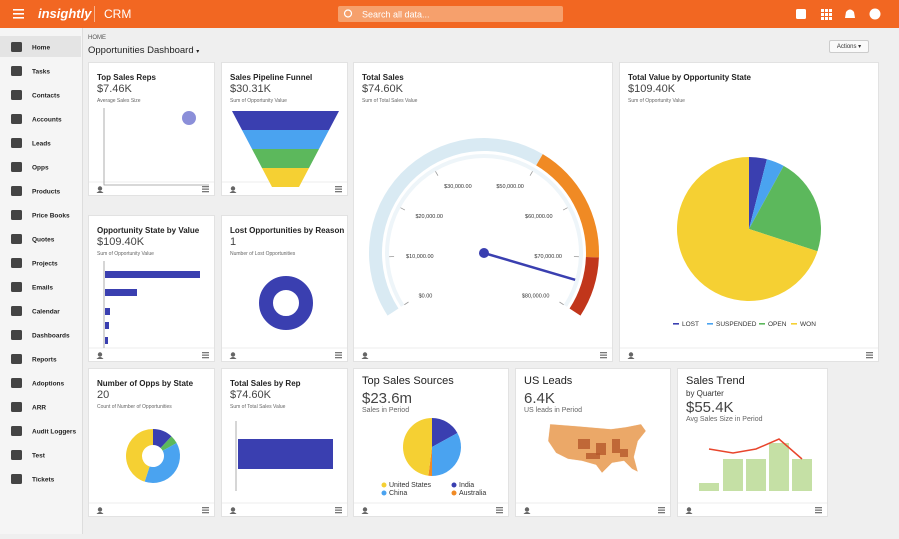  I want to click on nav-item: Projects, so click(45, 264).